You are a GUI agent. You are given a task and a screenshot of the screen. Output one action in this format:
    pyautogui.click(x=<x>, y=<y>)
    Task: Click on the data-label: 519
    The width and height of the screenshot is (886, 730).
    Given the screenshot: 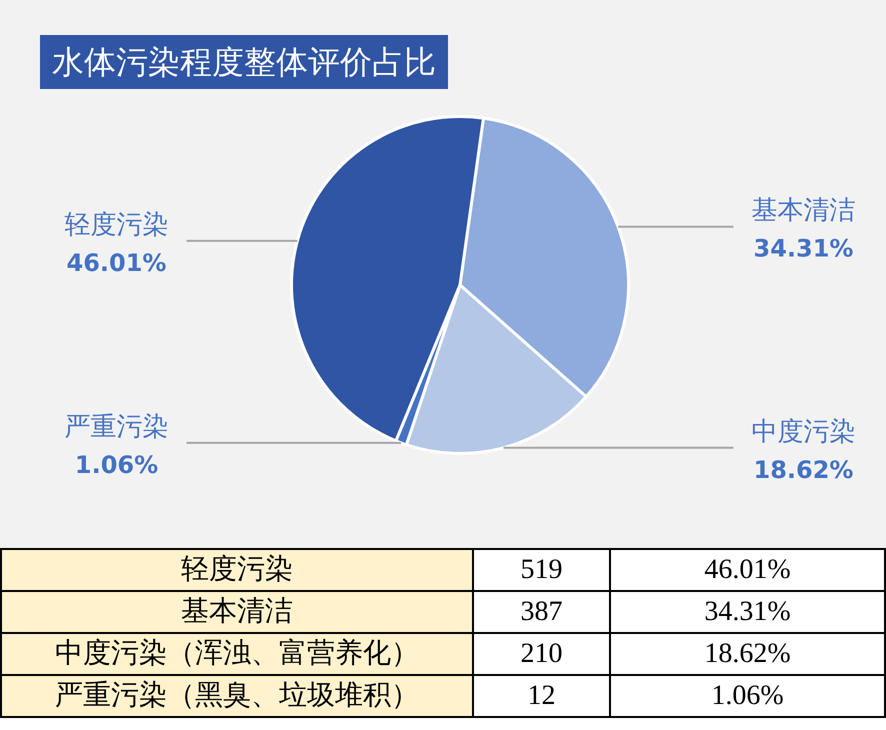 What is the action you would take?
    pyautogui.click(x=541, y=570)
    